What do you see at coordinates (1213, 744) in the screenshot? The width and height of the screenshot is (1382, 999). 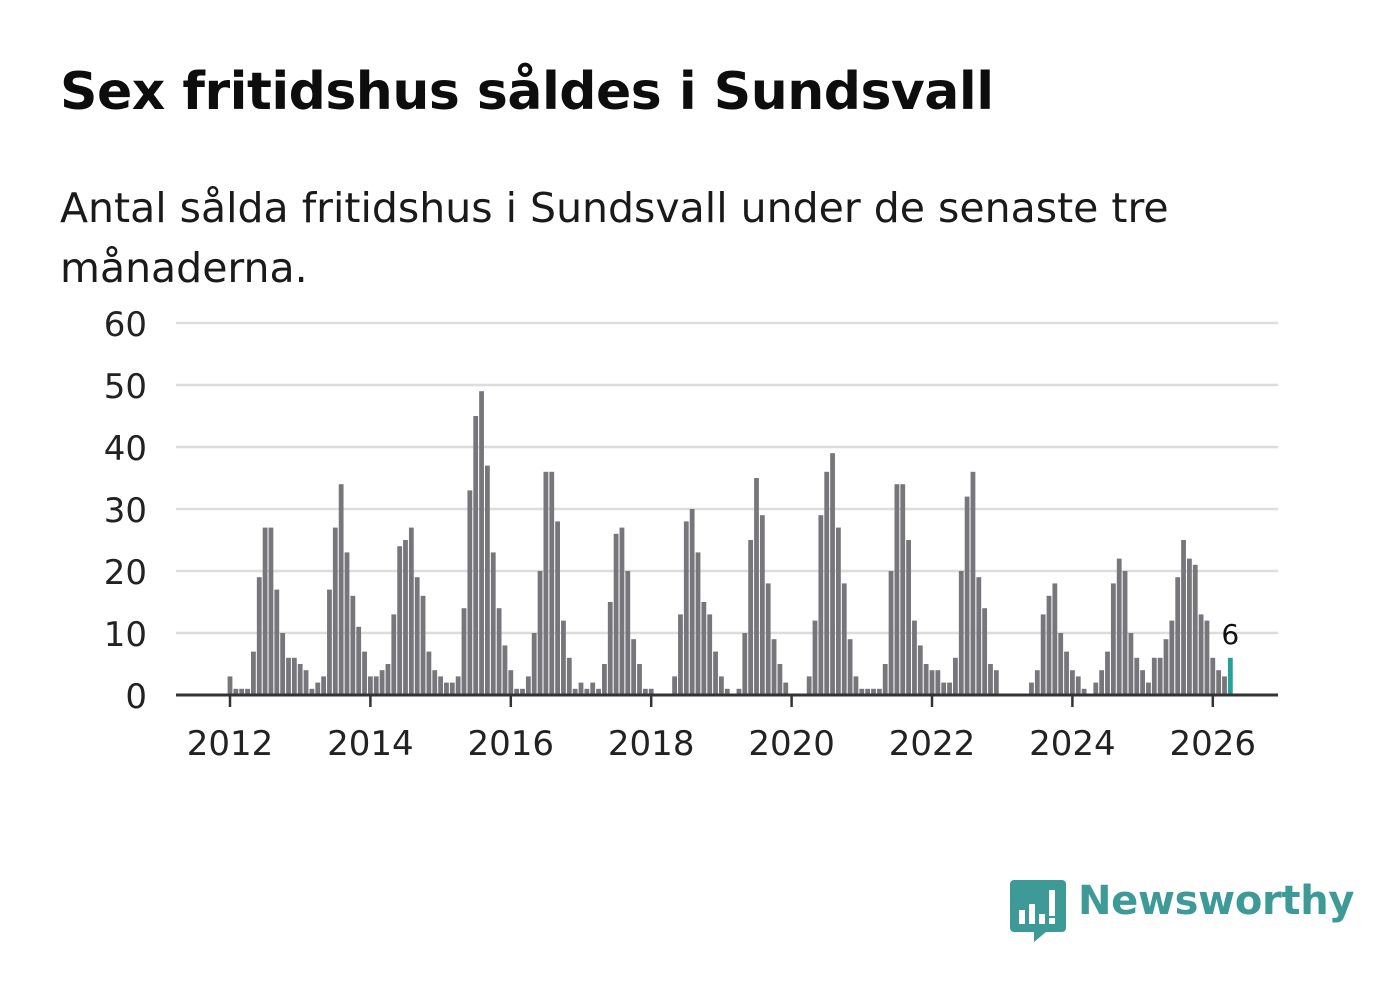 I see `x-tick-label: 2026` at bounding box center [1213, 744].